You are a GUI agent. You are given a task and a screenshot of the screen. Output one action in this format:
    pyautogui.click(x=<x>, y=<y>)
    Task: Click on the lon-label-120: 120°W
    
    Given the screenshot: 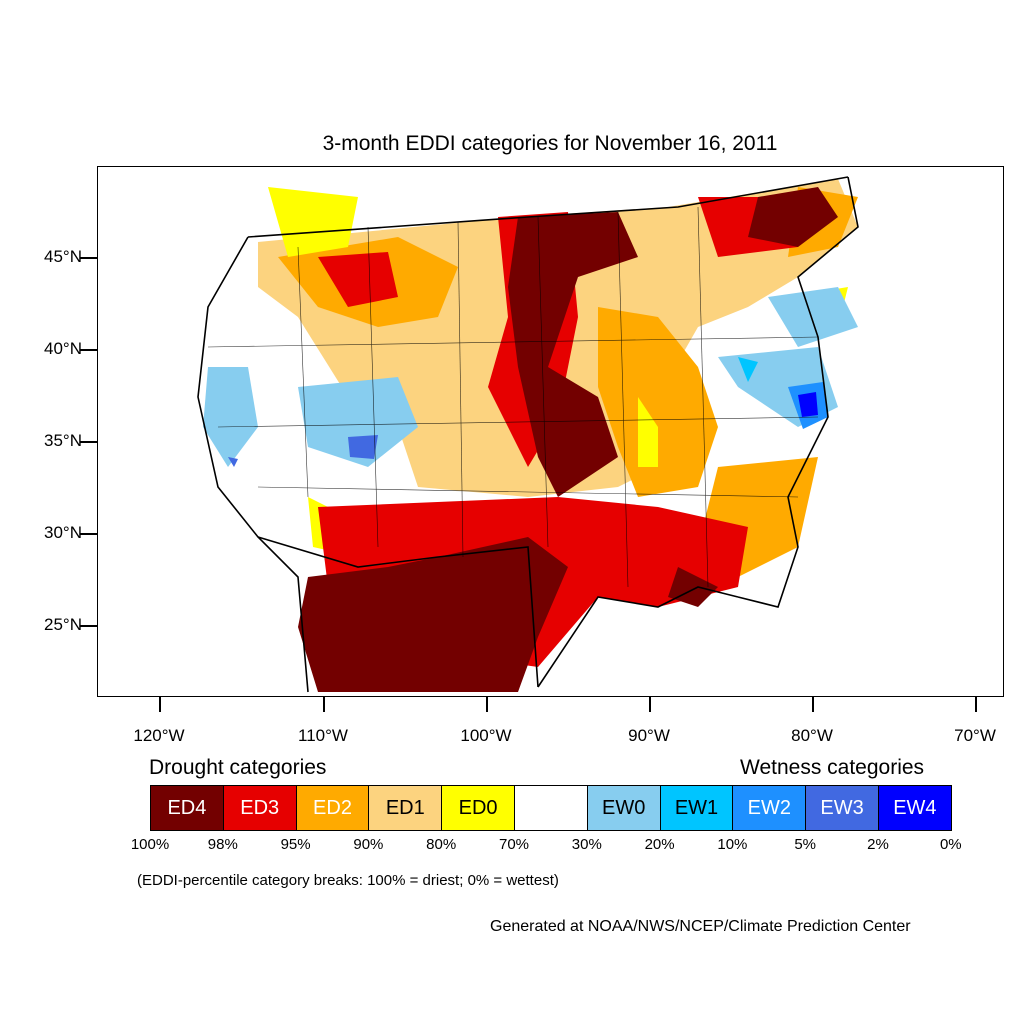 What is the action you would take?
    pyautogui.click(x=159, y=735)
    